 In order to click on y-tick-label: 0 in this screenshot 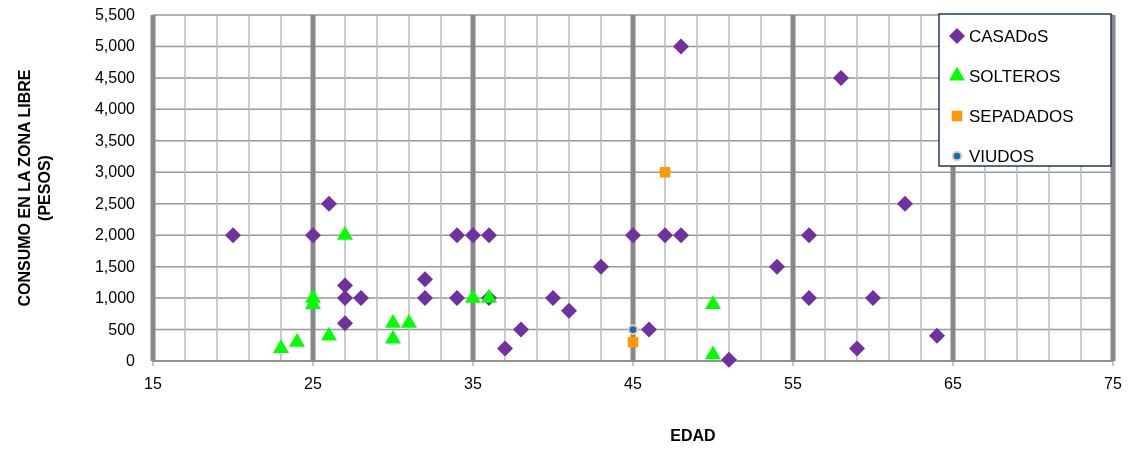, I will do `click(131, 360)`.